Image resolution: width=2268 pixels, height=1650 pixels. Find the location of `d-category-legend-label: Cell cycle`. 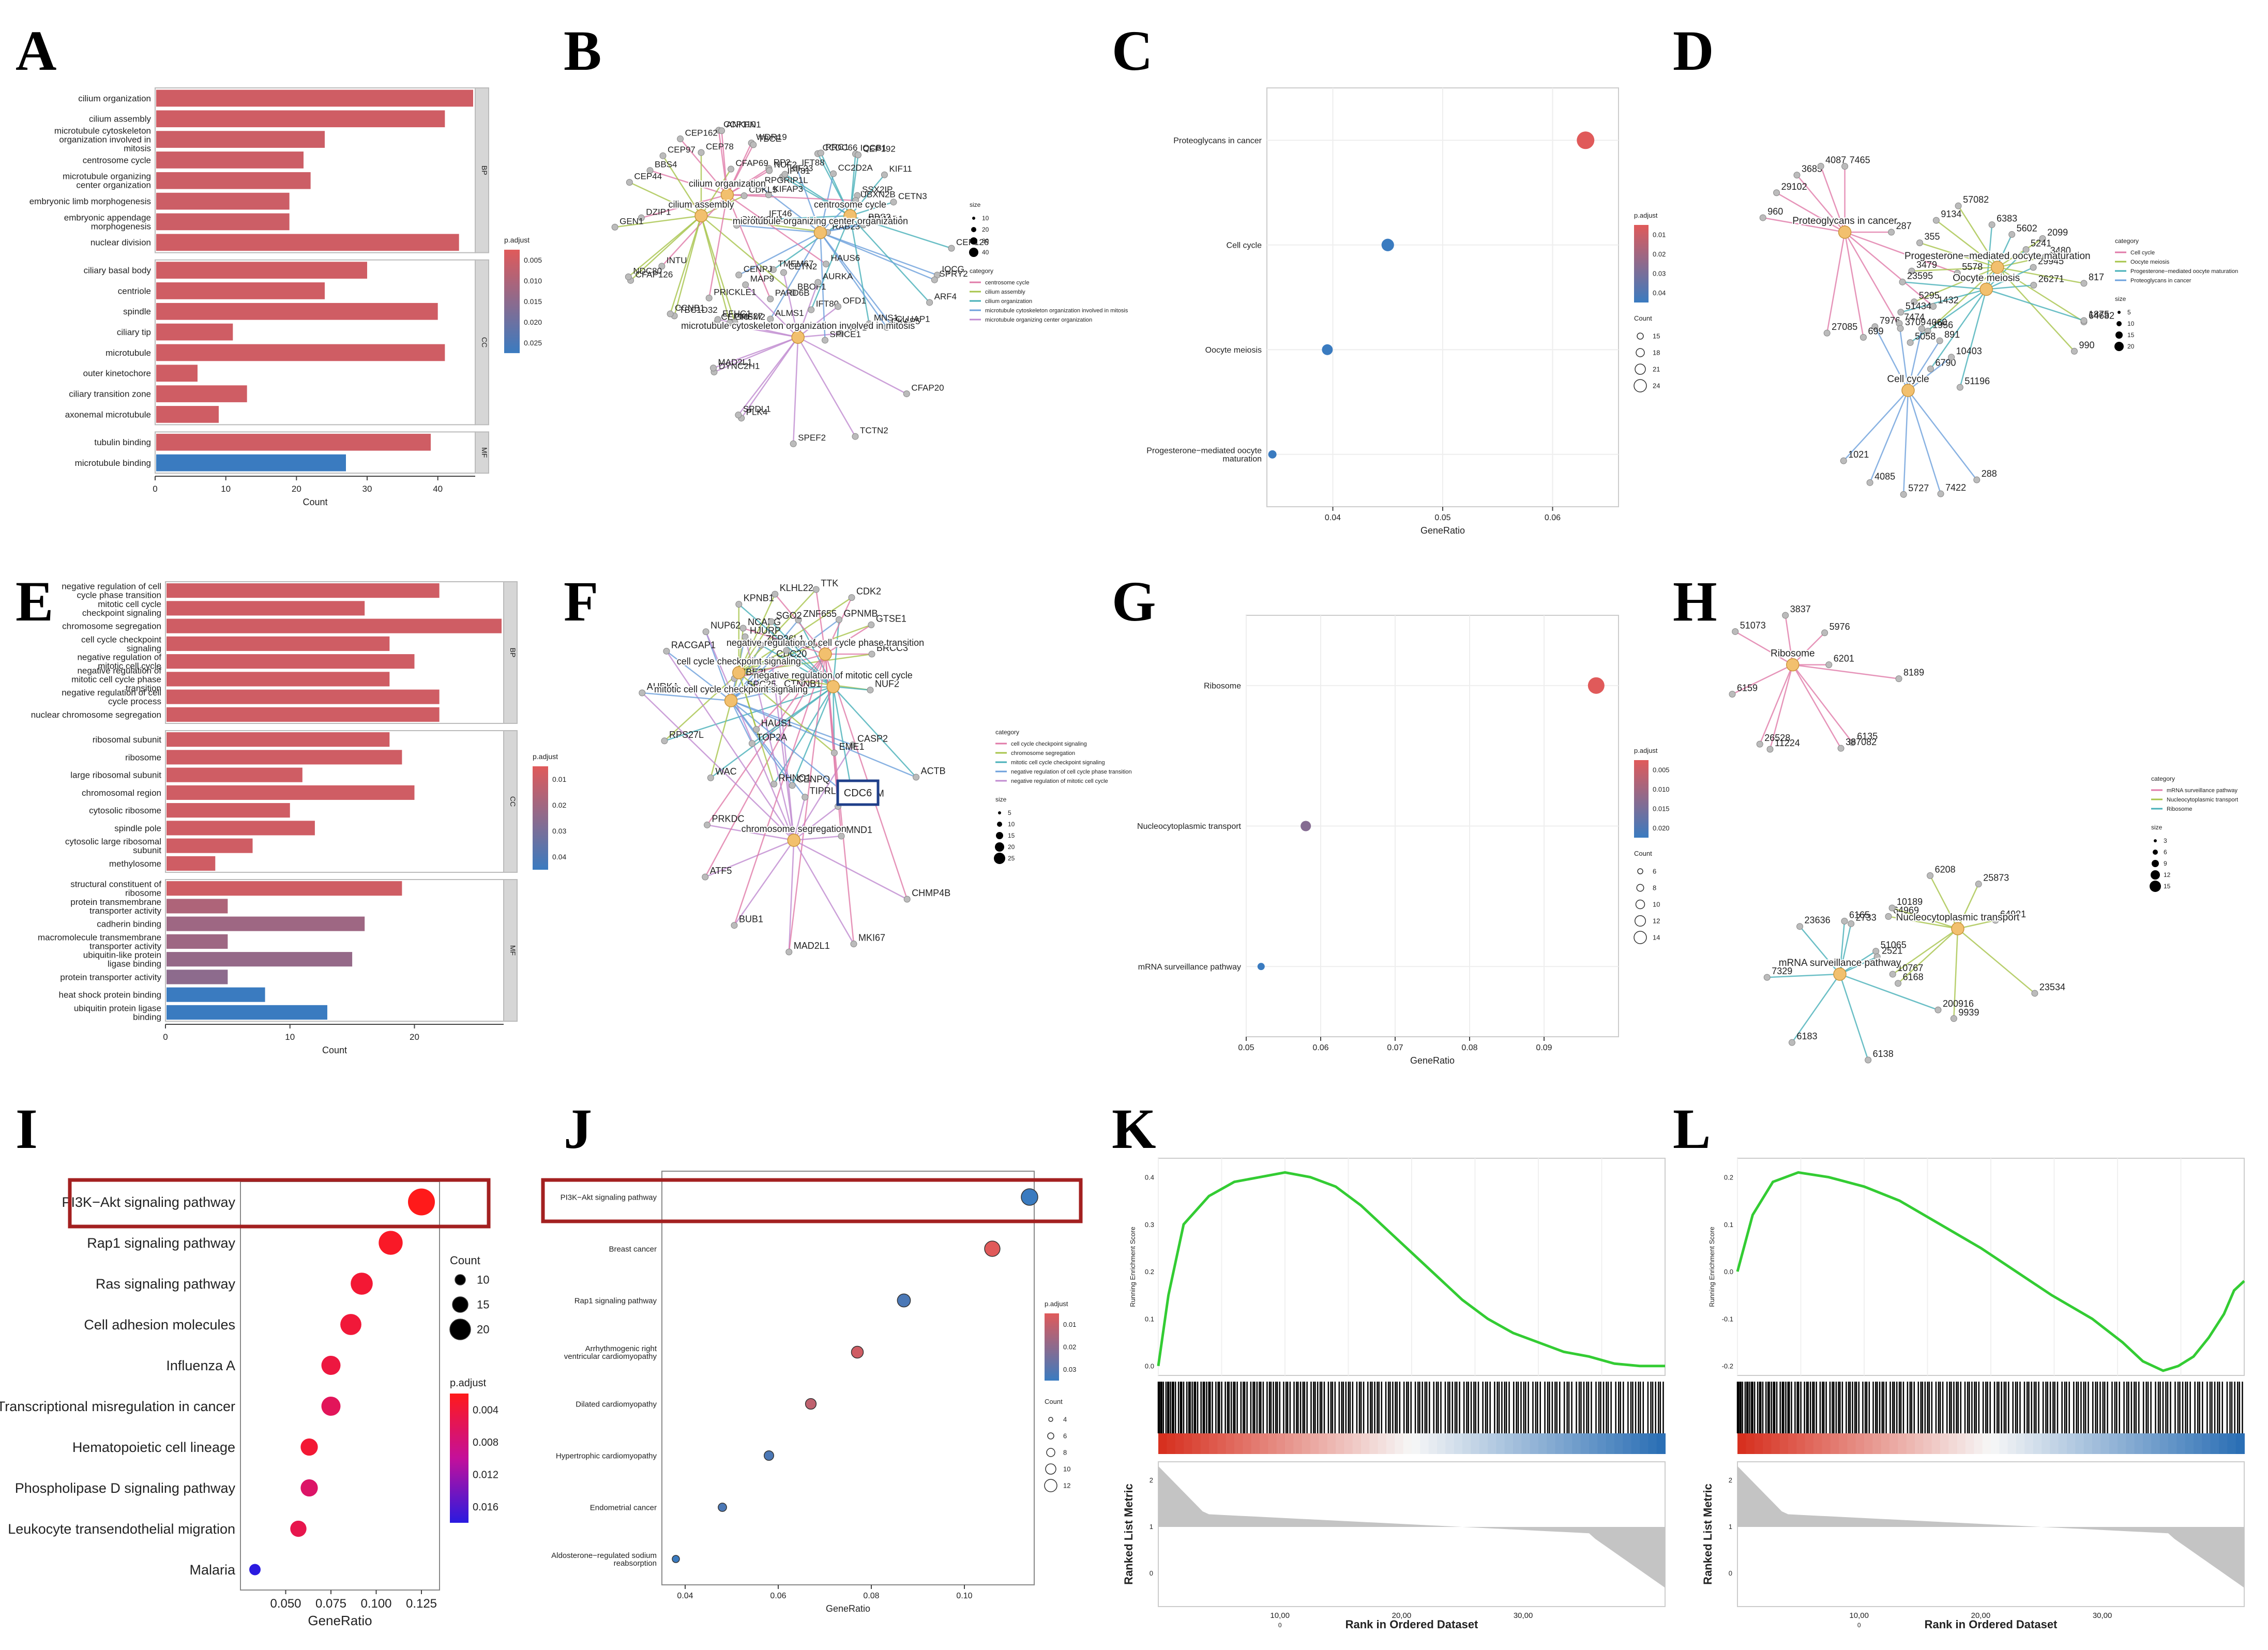

d-category-legend-label: Cell cycle is located at coordinates (2142, 253).